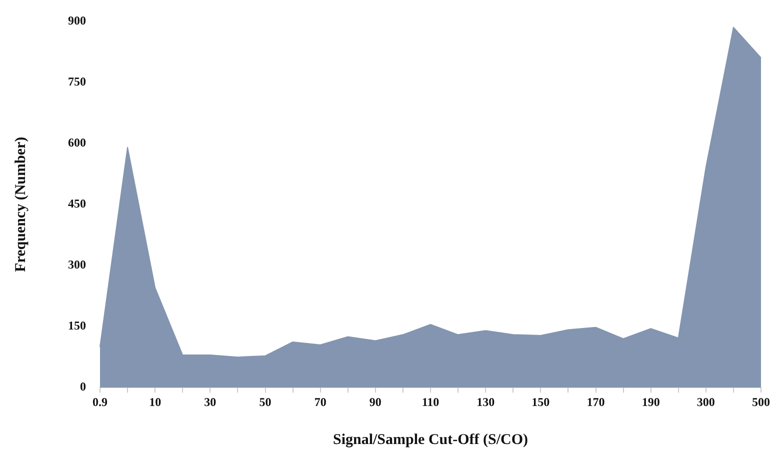  I want to click on x-tick-label: 110, so click(431, 401).